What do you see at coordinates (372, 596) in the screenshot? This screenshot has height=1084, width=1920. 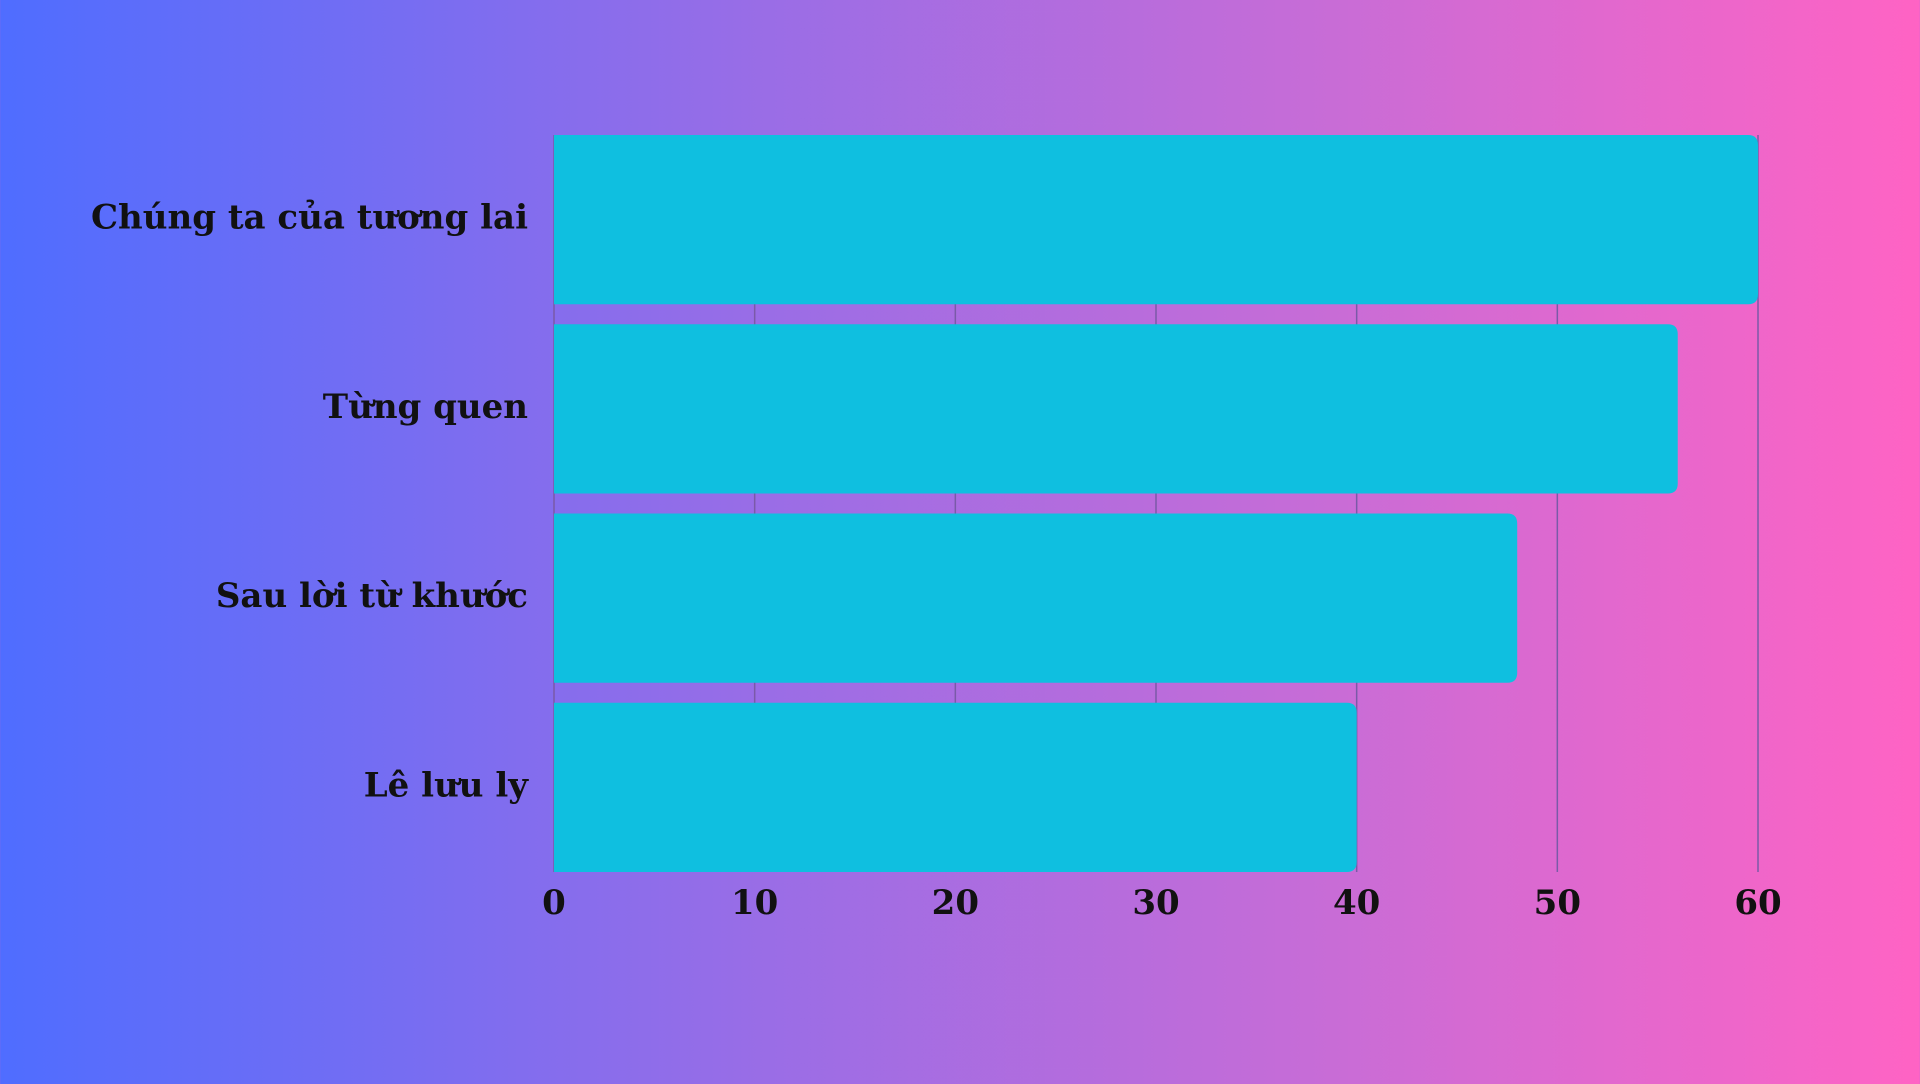 I see `category-label: Sau lời từ khước` at bounding box center [372, 596].